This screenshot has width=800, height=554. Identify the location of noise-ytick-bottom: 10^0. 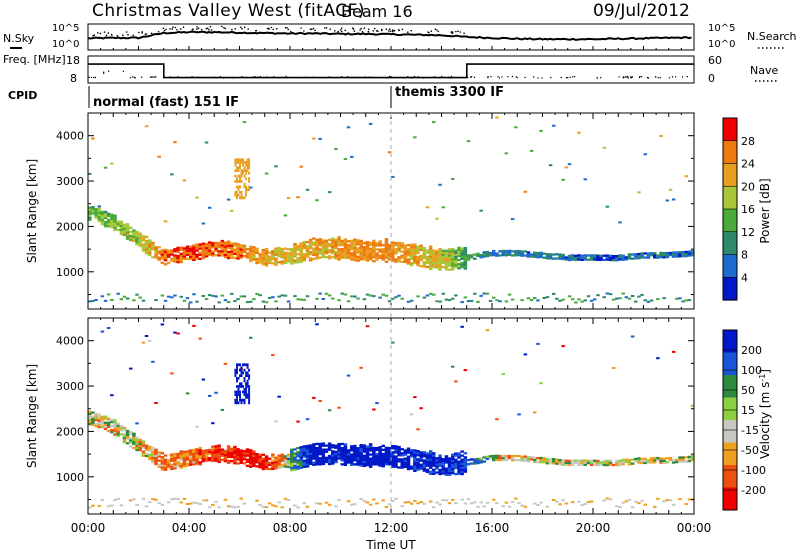
(65, 44).